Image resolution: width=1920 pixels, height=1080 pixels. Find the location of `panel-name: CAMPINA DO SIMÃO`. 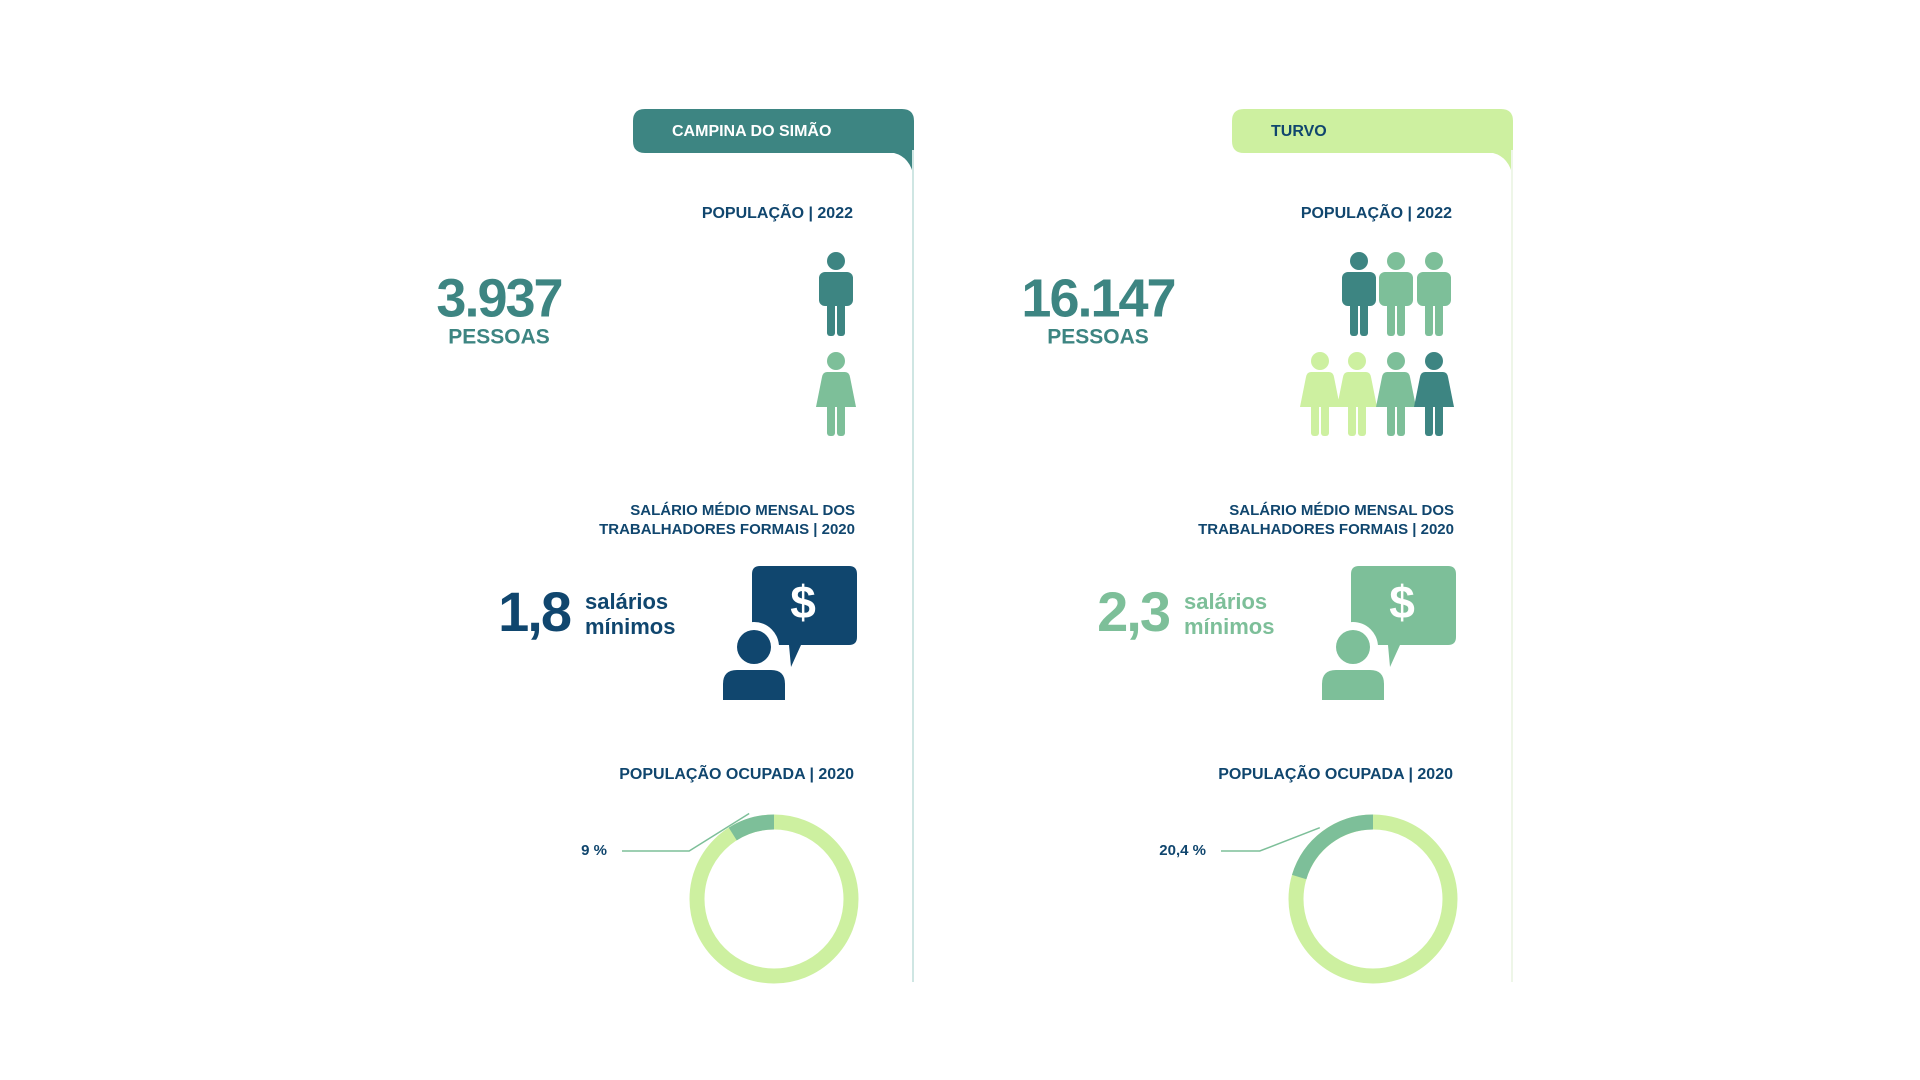

panel-name: CAMPINA DO SIMÃO is located at coordinates (751, 130).